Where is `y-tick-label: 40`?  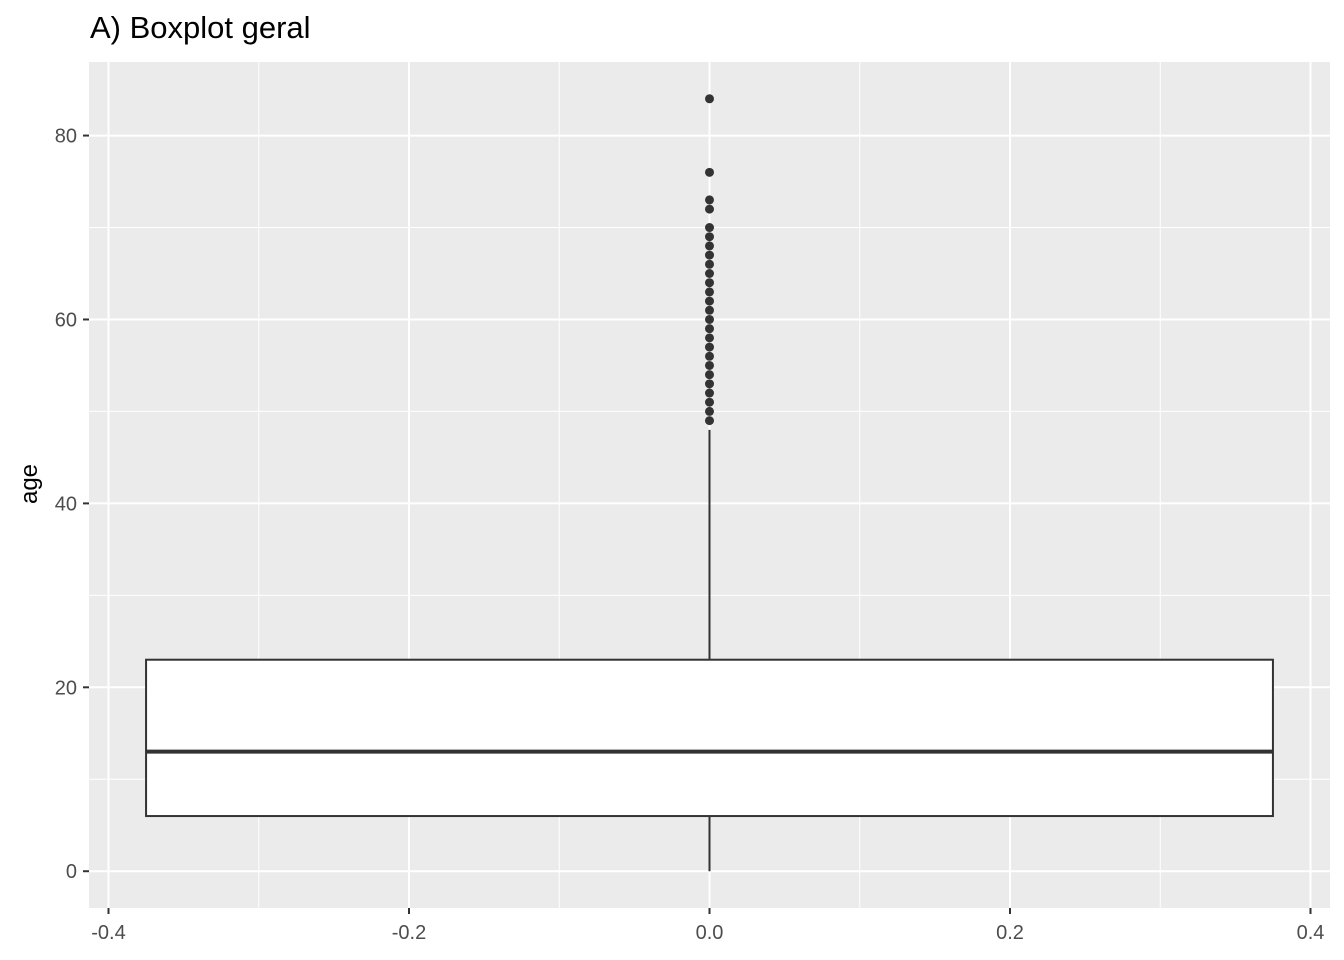 y-tick-label: 40 is located at coordinates (66, 504).